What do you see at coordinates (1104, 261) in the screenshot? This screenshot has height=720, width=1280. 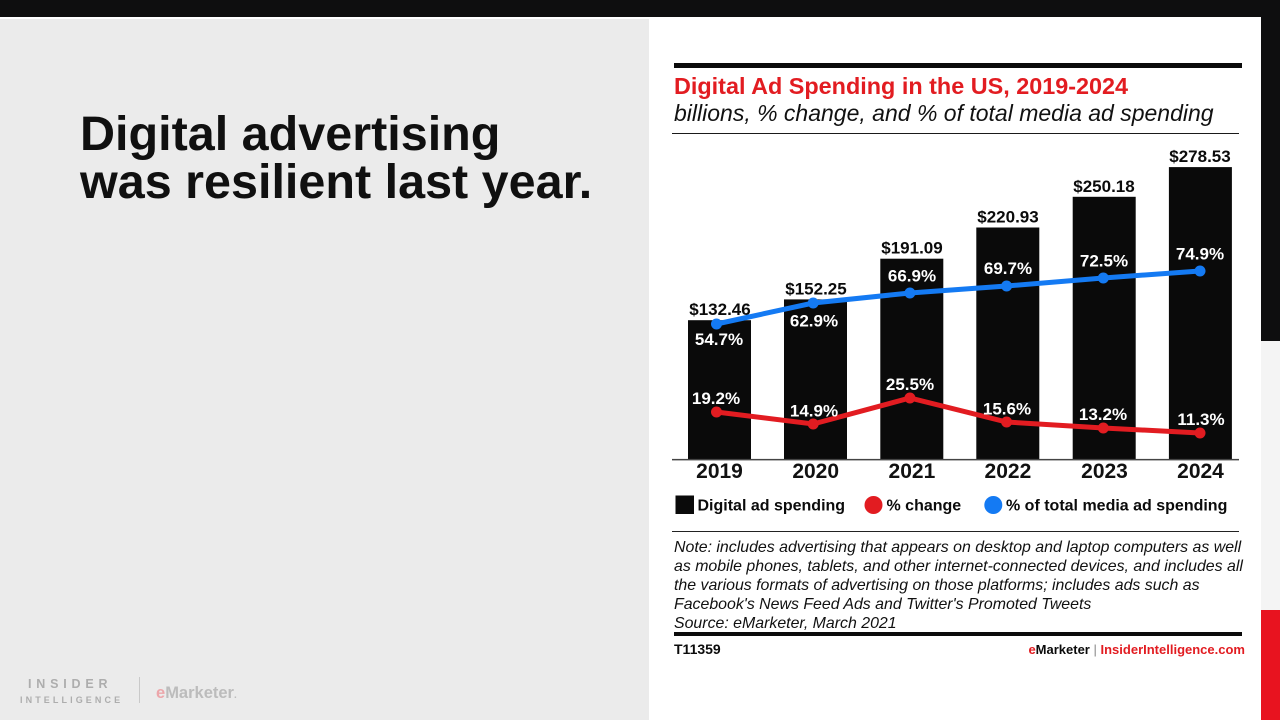 I see `svg-text: 72.5%` at bounding box center [1104, 261].